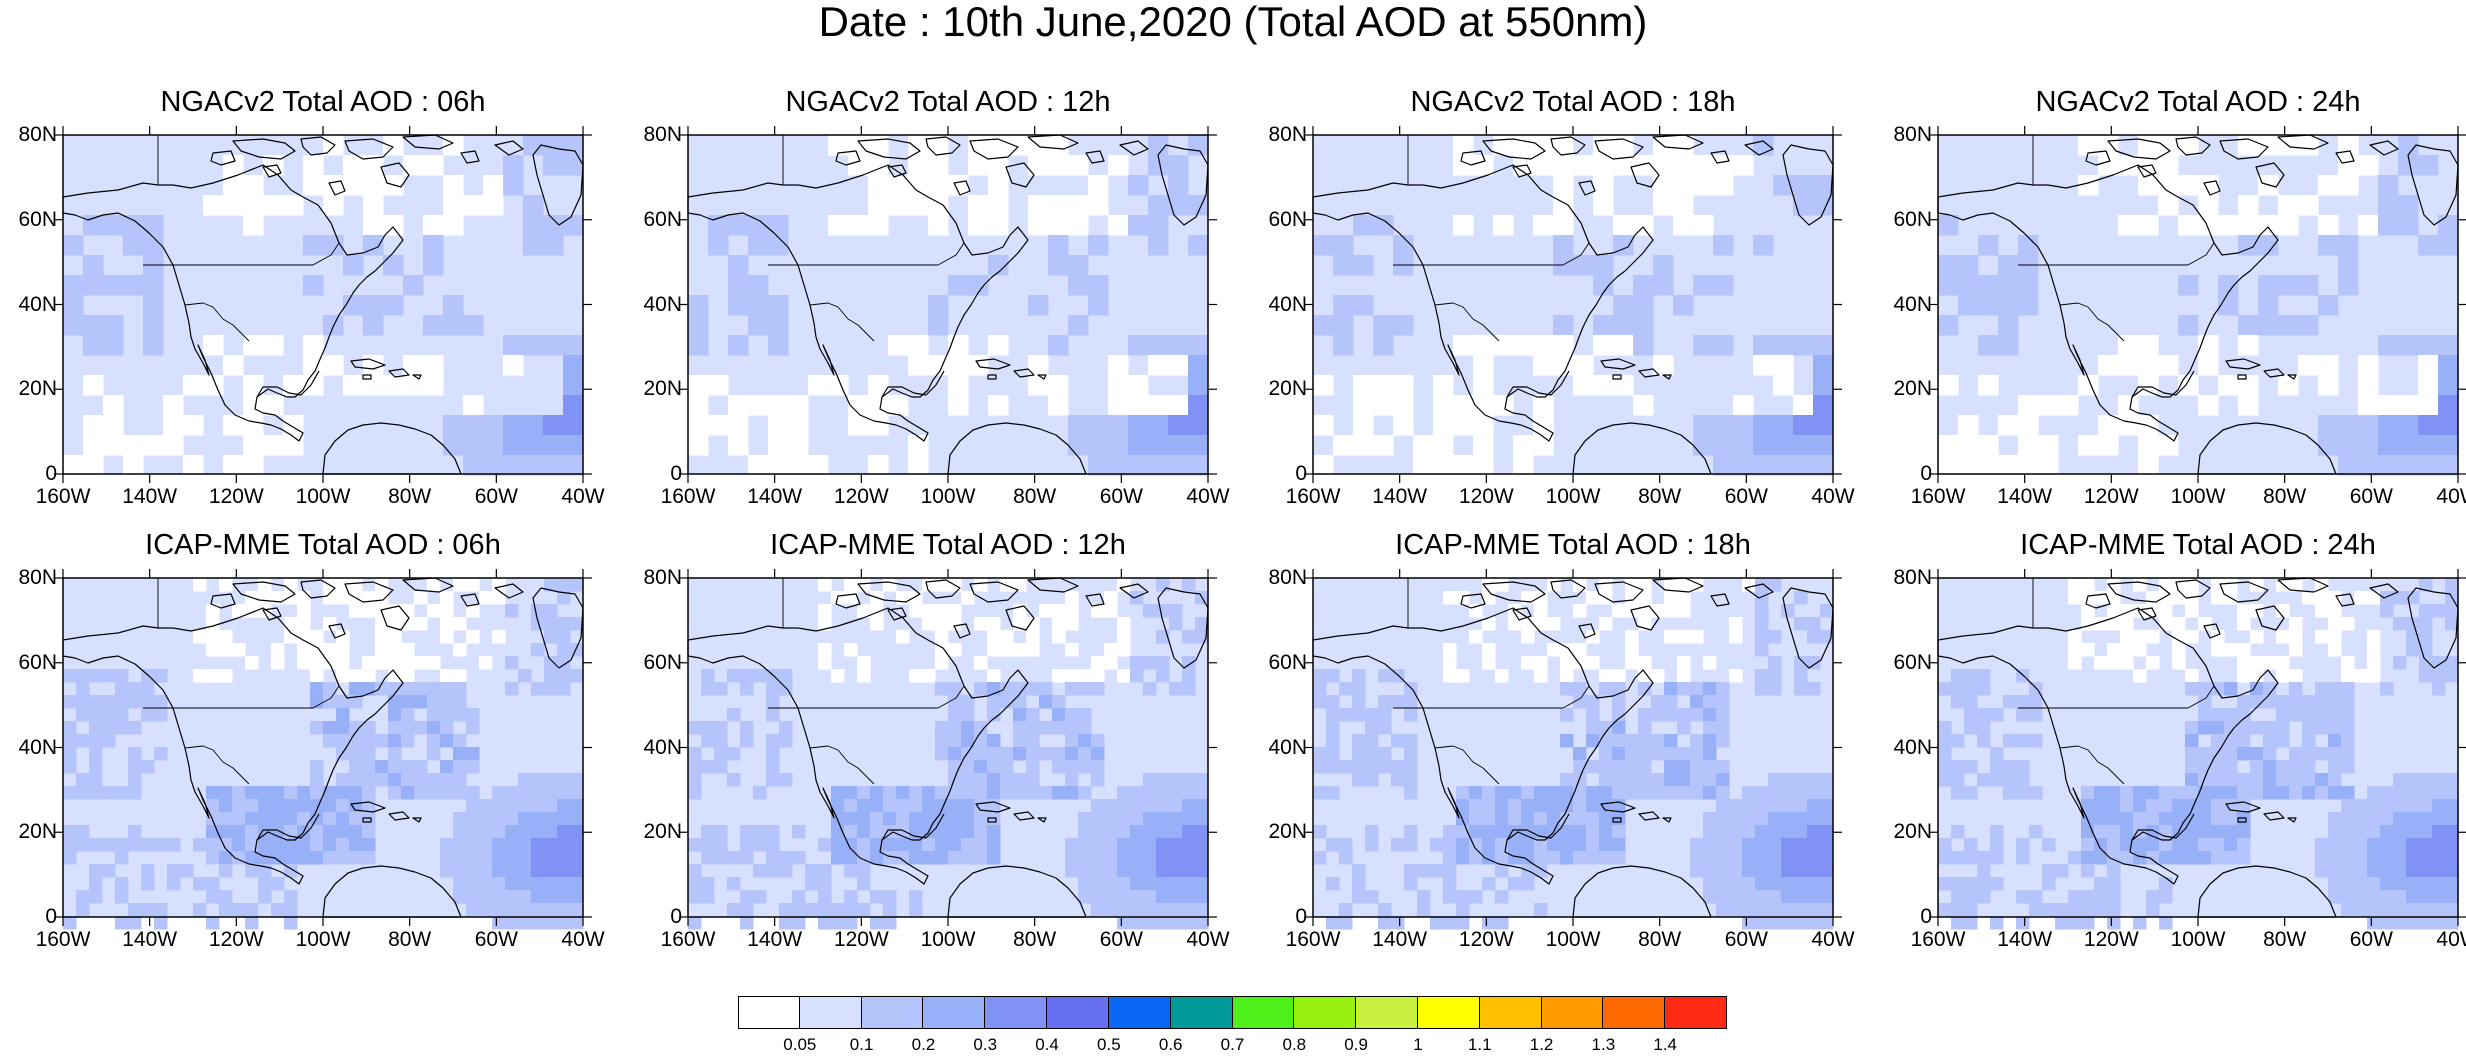 Image resolution: width=2466 pixels, height=1056 pixels. Describe the element at coordinates (861, 1044) in the screenshot. I see `colorbar-level-label: 0.1` at that location.